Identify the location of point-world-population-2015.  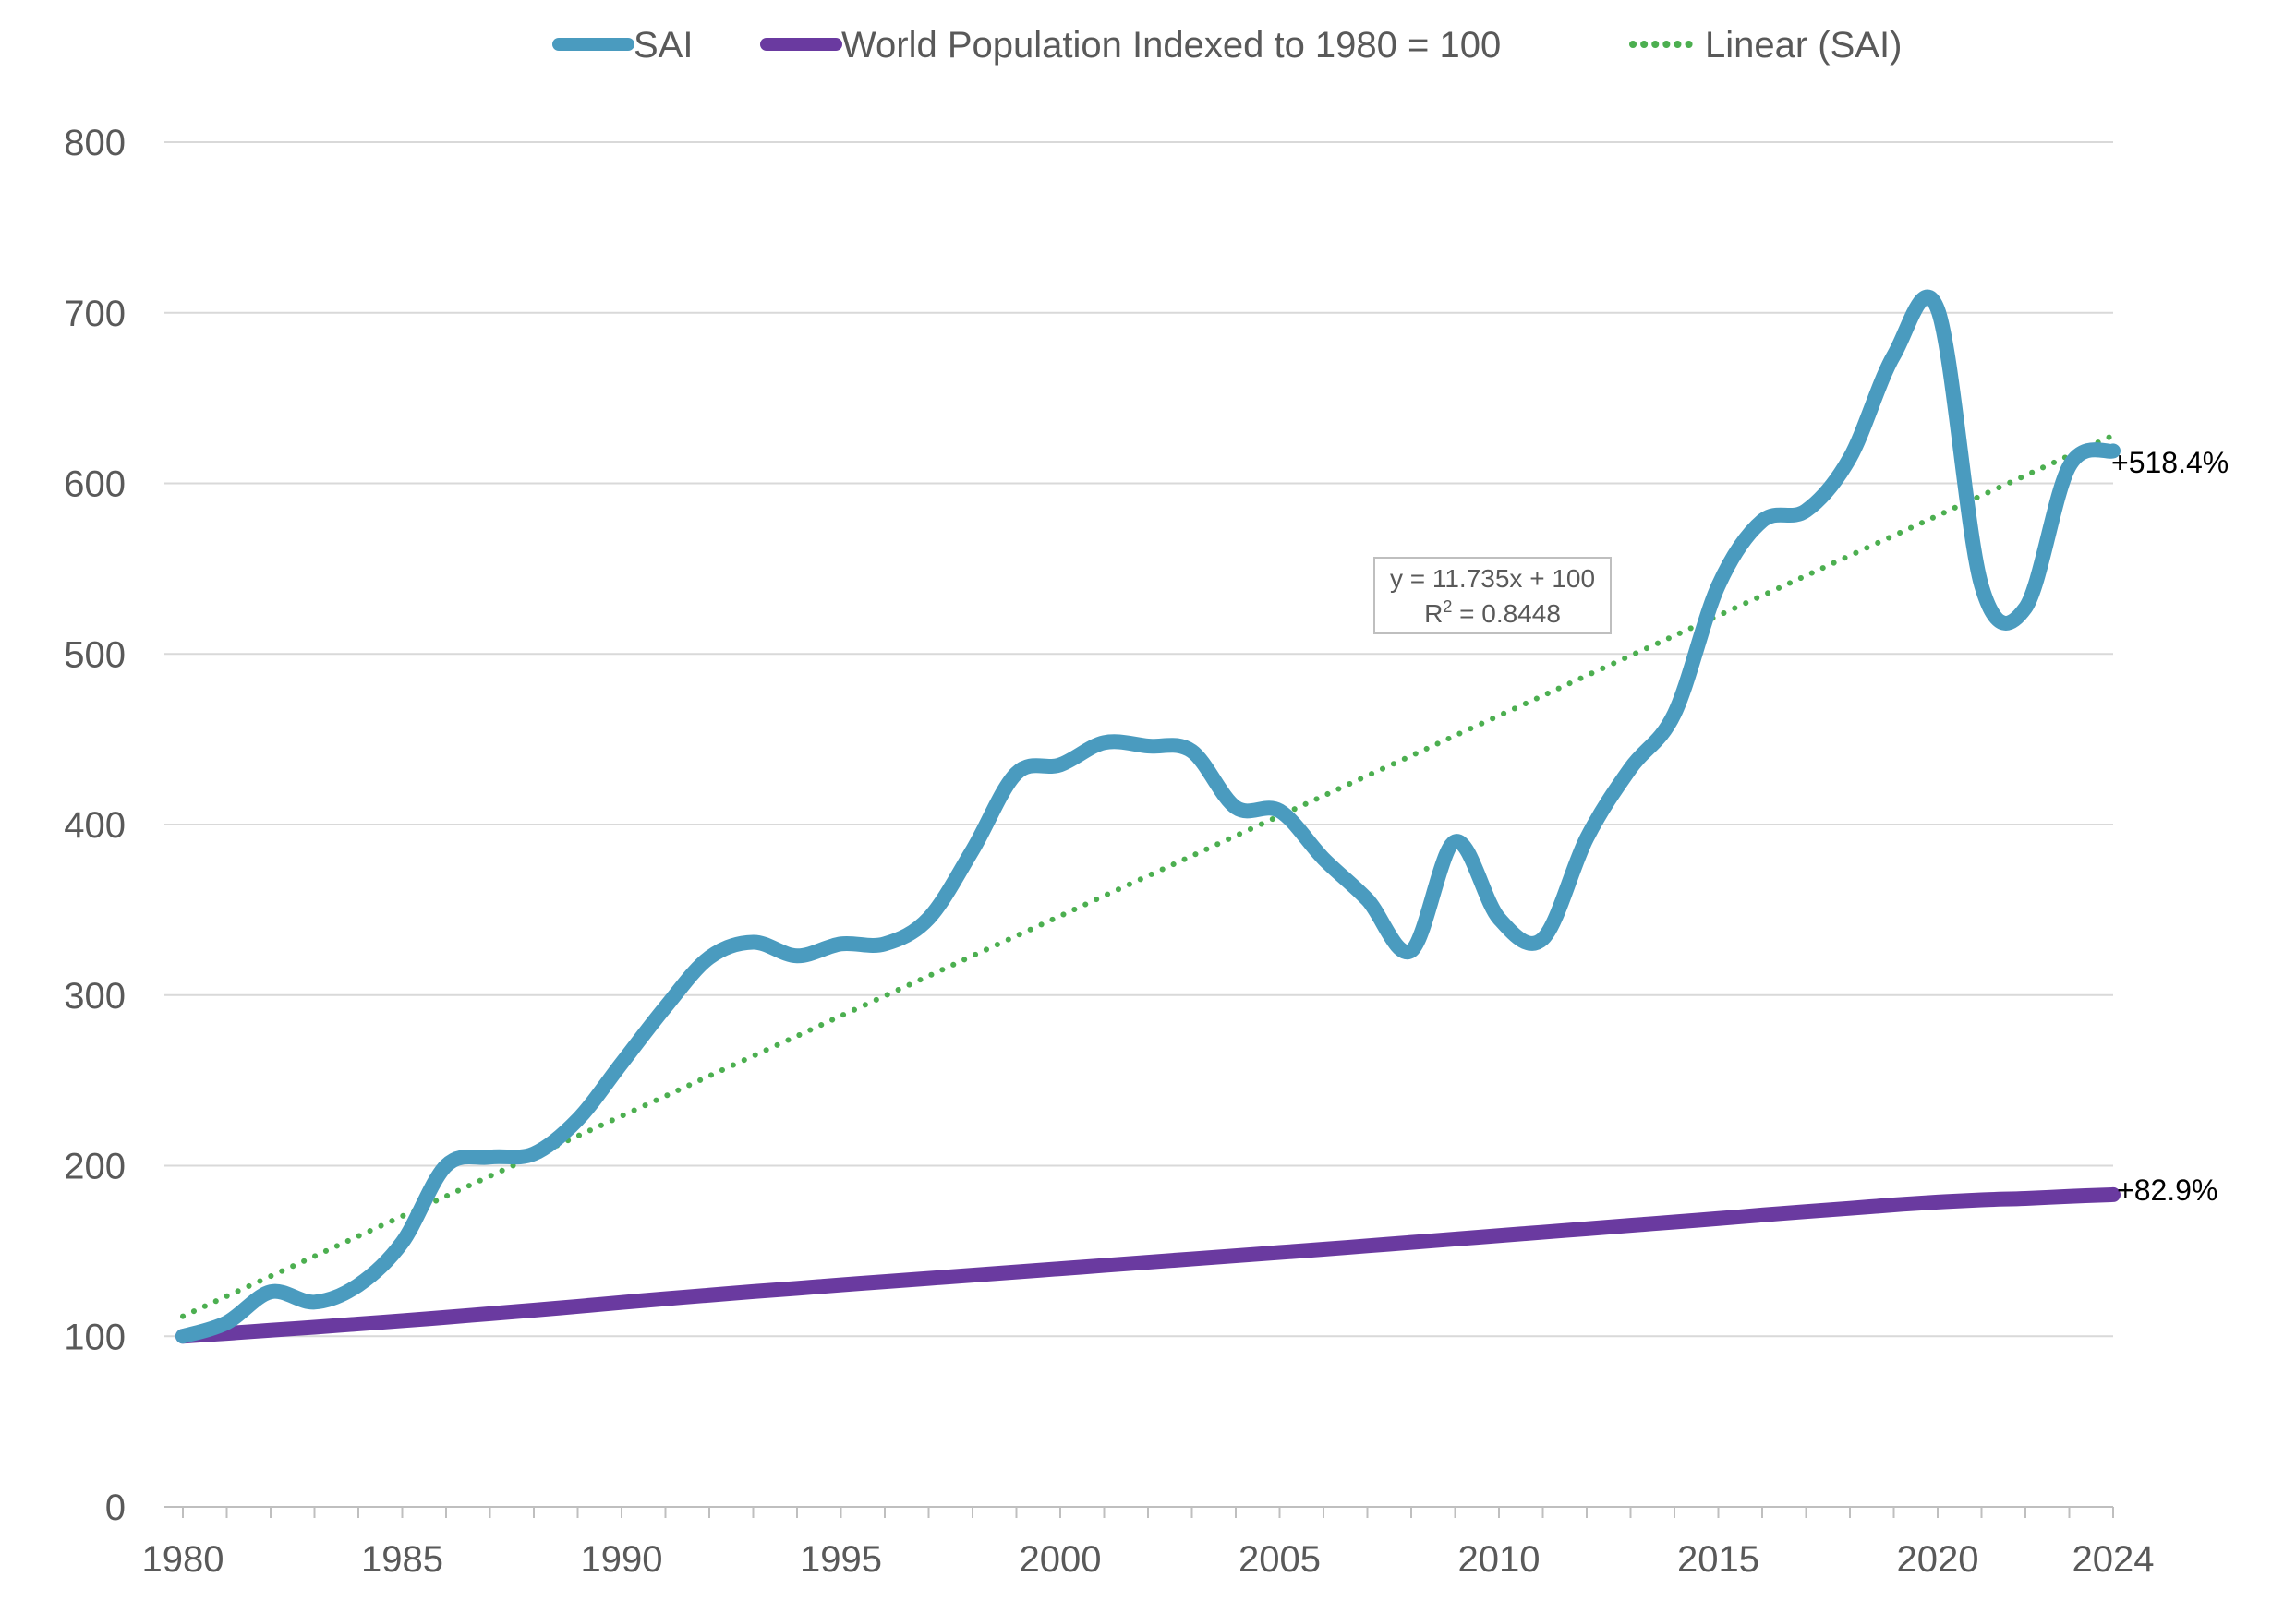
(1719, 1219).